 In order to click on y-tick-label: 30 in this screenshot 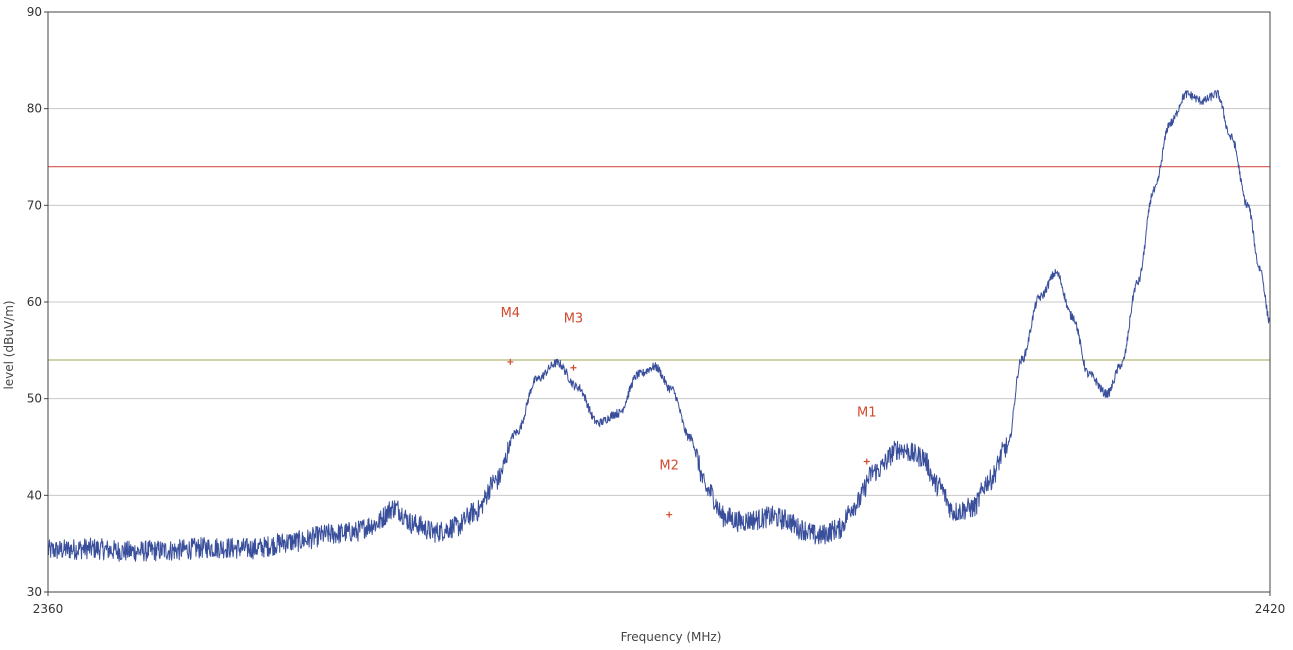, I will do `click(34, 592)`.